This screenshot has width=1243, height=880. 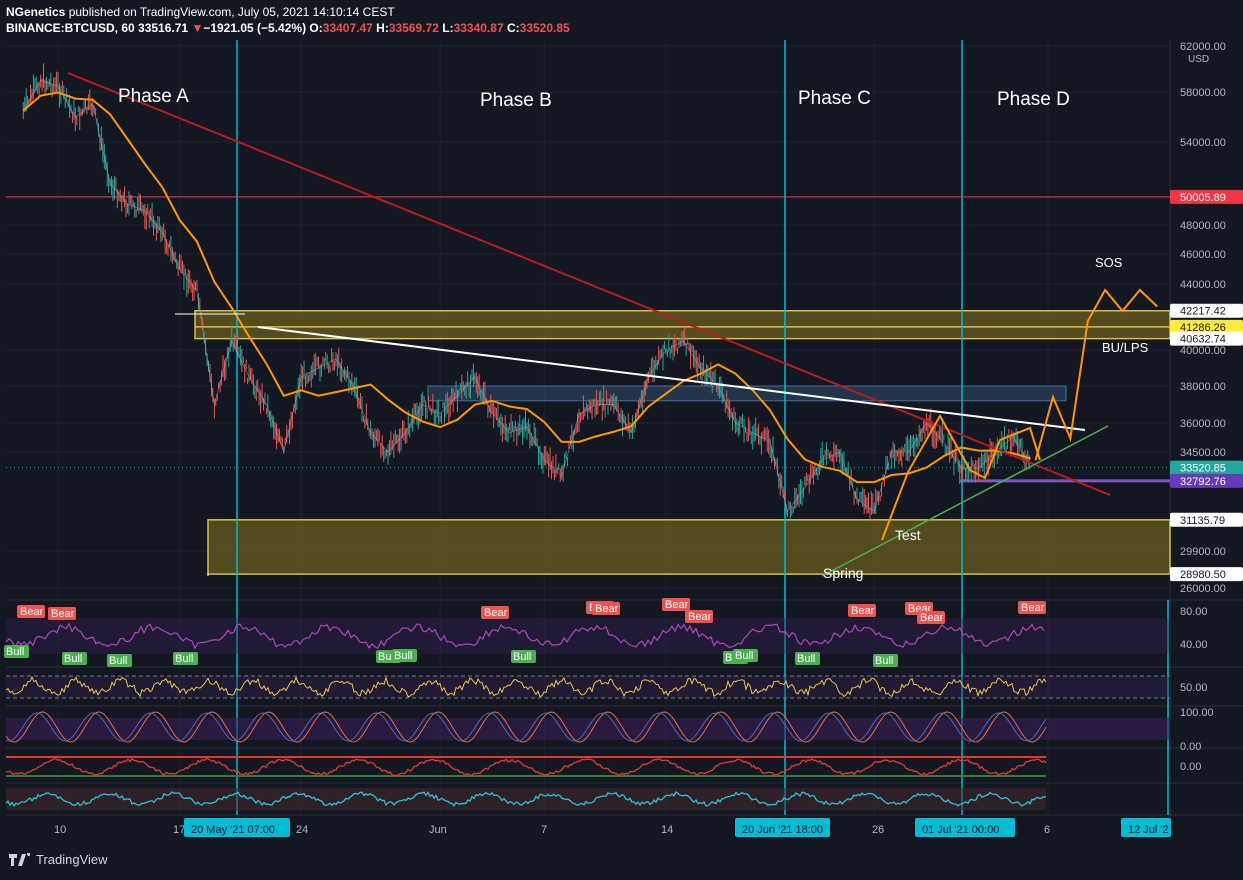 I want to click on close-value: 33520.85, so click(x=544, y=28).